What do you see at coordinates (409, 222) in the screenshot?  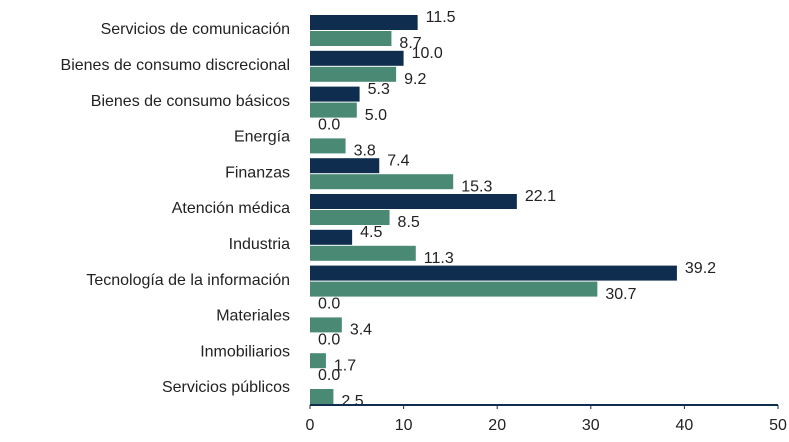 I see `value-label: 8.5` at bounding box center [409, 222].